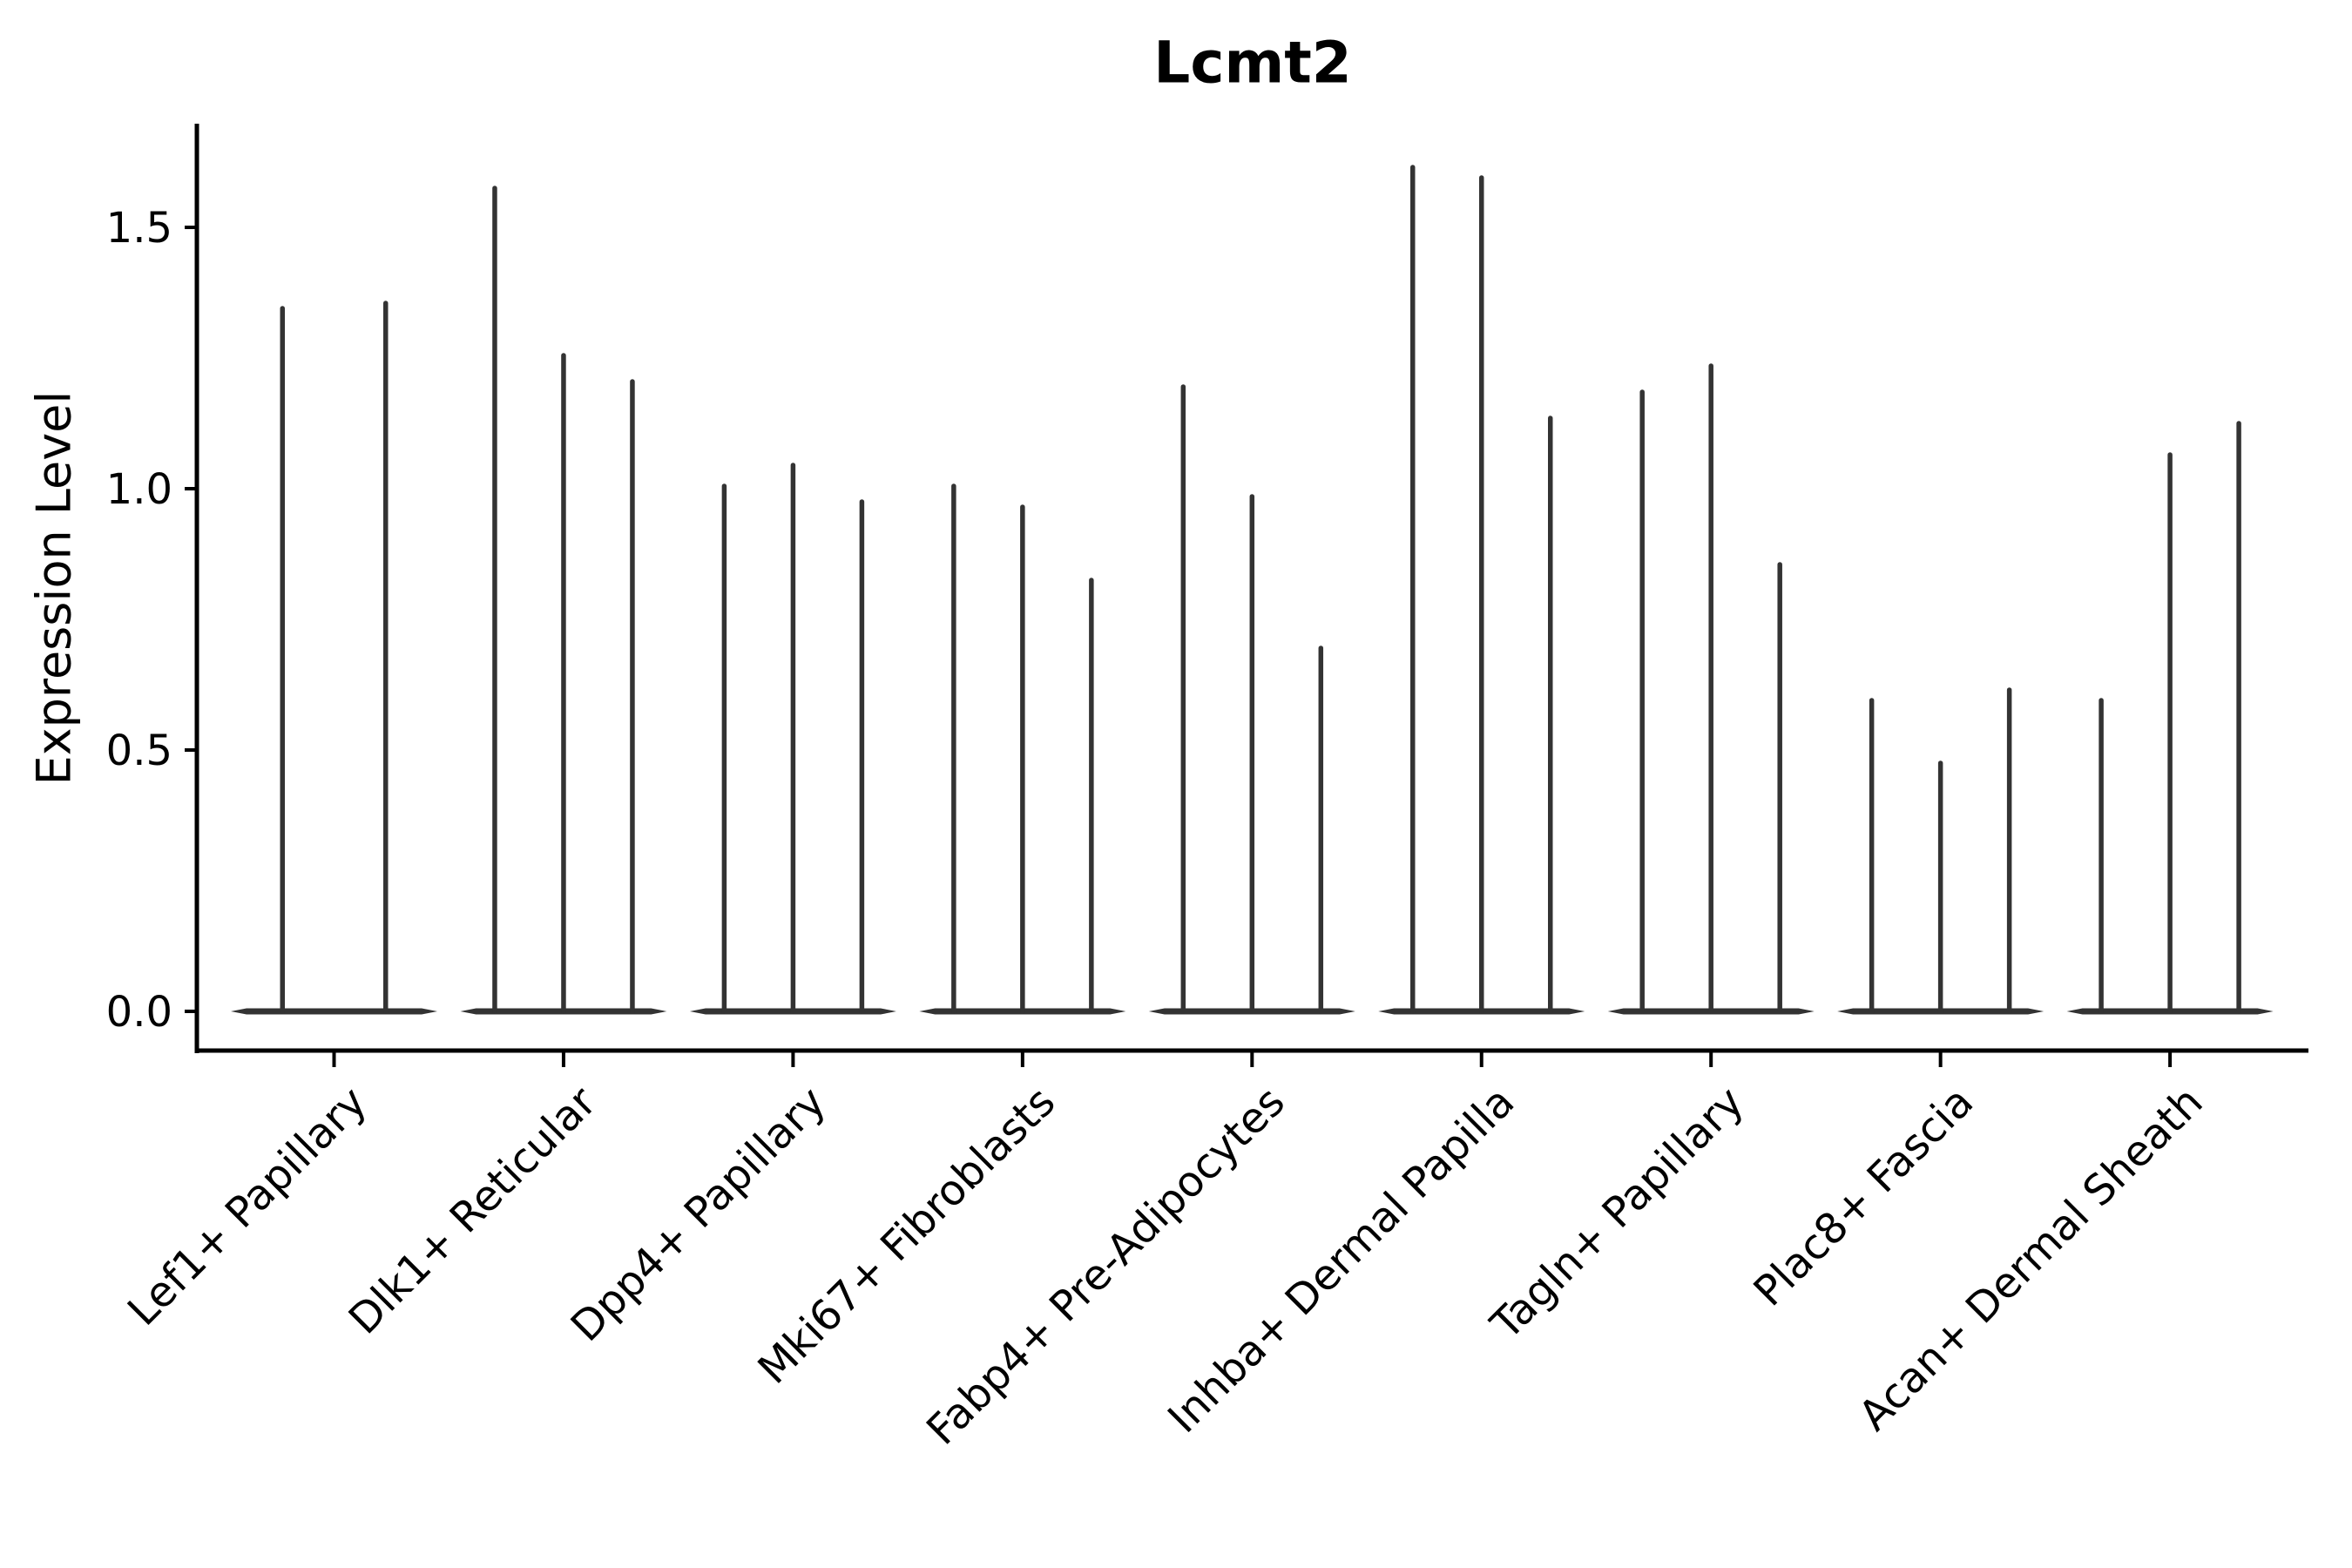 This screenshot has width=2352, height=1568. I want to click on y-tick-label: 1.5, so click(139, 228).